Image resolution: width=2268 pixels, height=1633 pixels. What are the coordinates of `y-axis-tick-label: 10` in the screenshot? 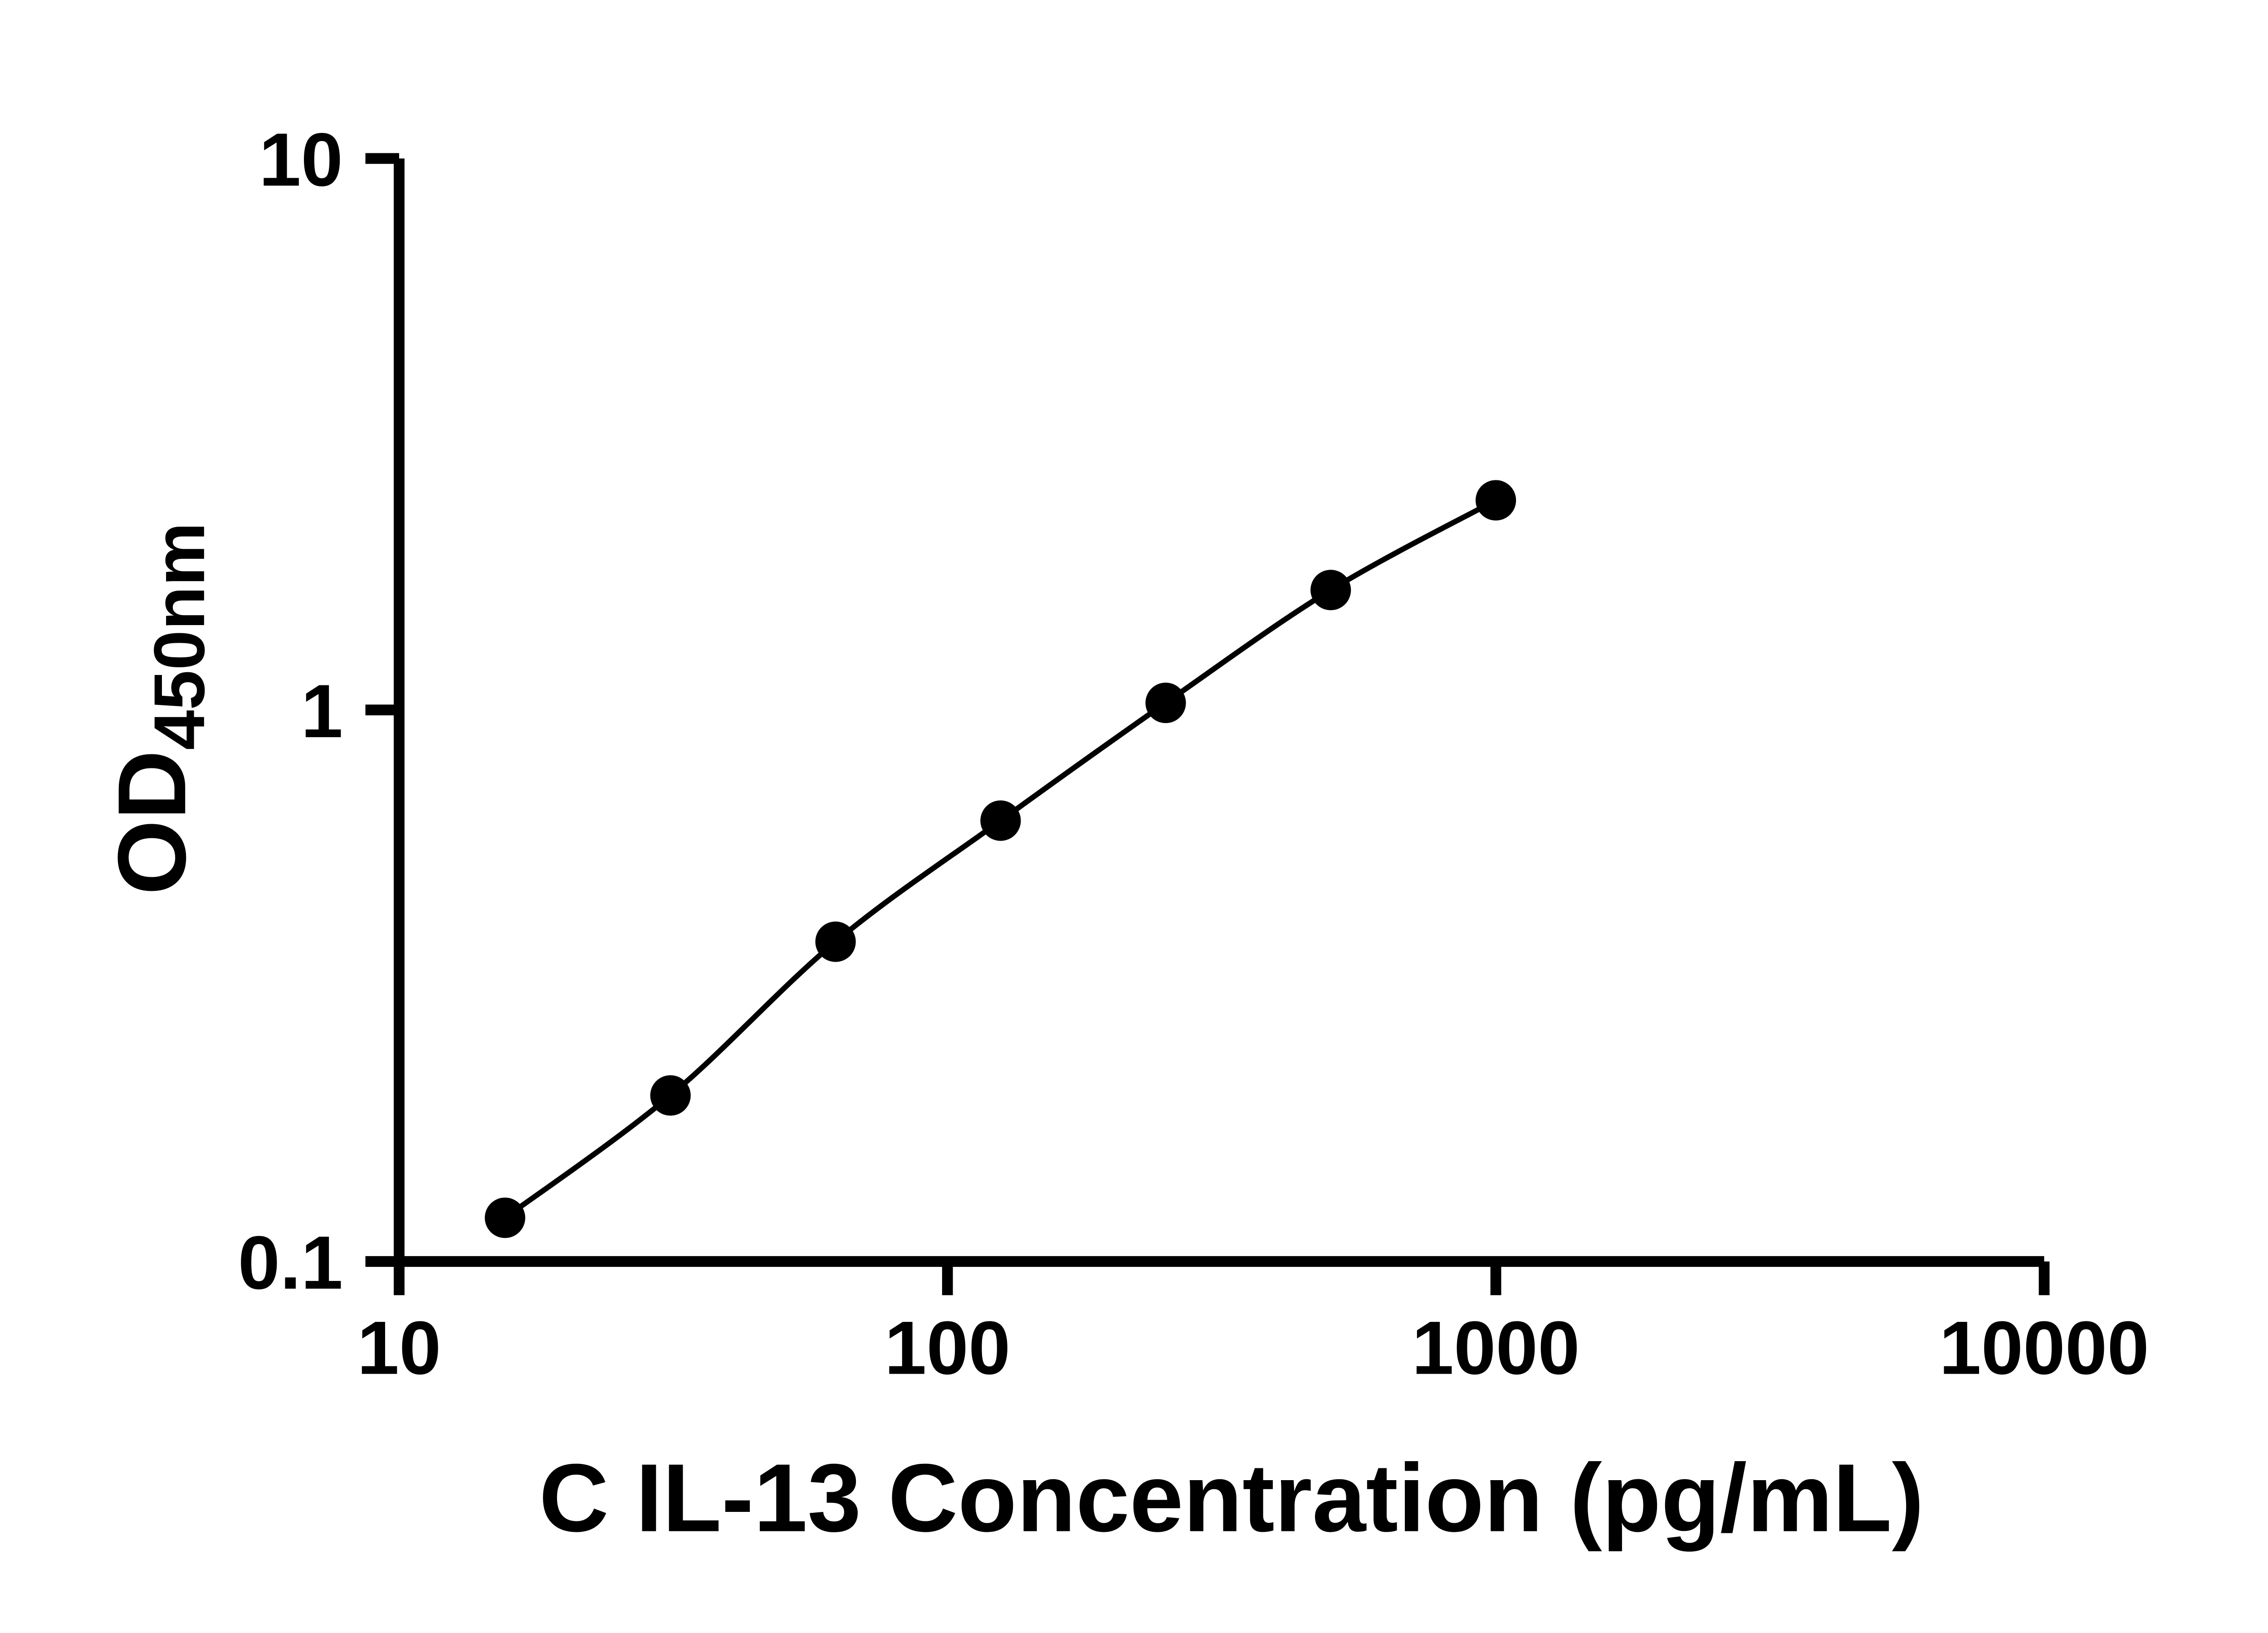 It's located at (301, 159).